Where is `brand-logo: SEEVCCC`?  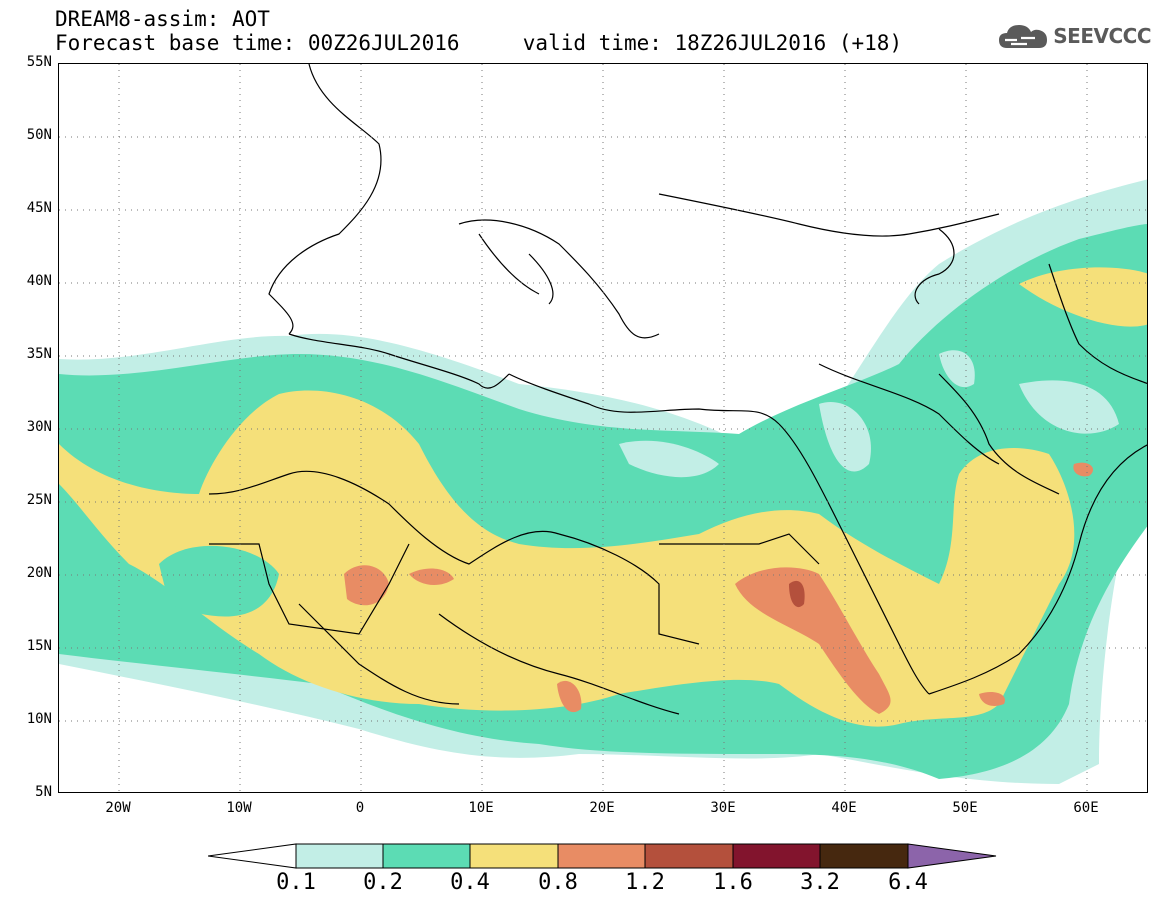
brand-logo: SEEVCCC is located at coordinates (1074, 36).